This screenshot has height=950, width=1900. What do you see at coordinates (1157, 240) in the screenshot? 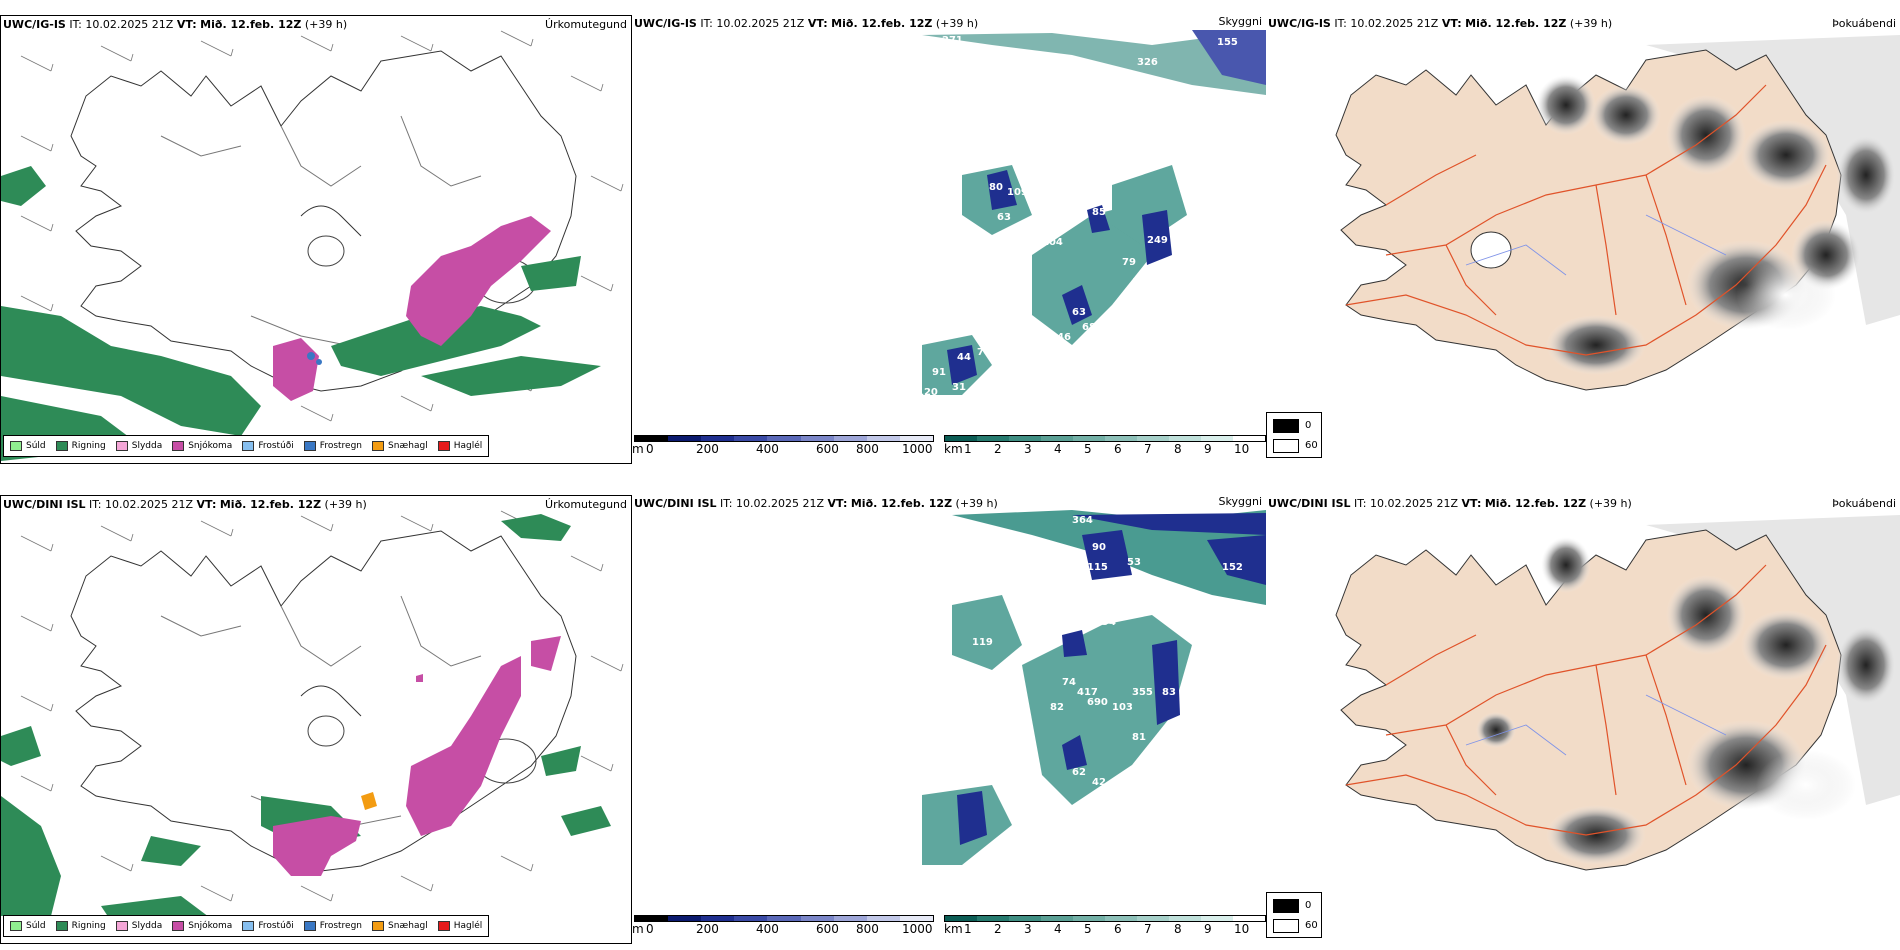
I see `cloud-base-value: 249` at bounding box center [1157, 240].